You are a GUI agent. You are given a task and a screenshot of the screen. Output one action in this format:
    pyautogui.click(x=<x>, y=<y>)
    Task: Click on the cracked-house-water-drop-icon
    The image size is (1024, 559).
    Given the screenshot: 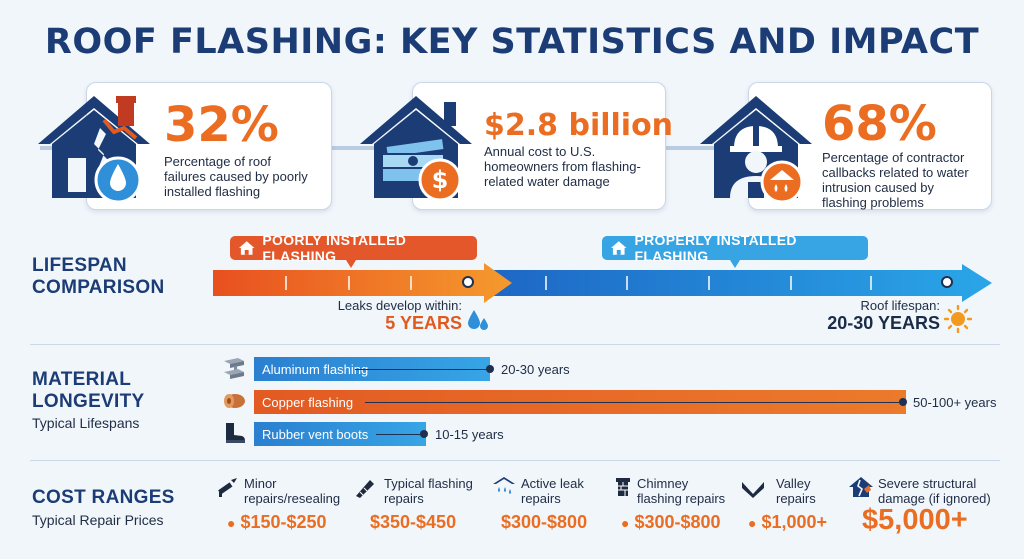 What is the action you would take?
    pyautogui.click(x=94, y=150)
    